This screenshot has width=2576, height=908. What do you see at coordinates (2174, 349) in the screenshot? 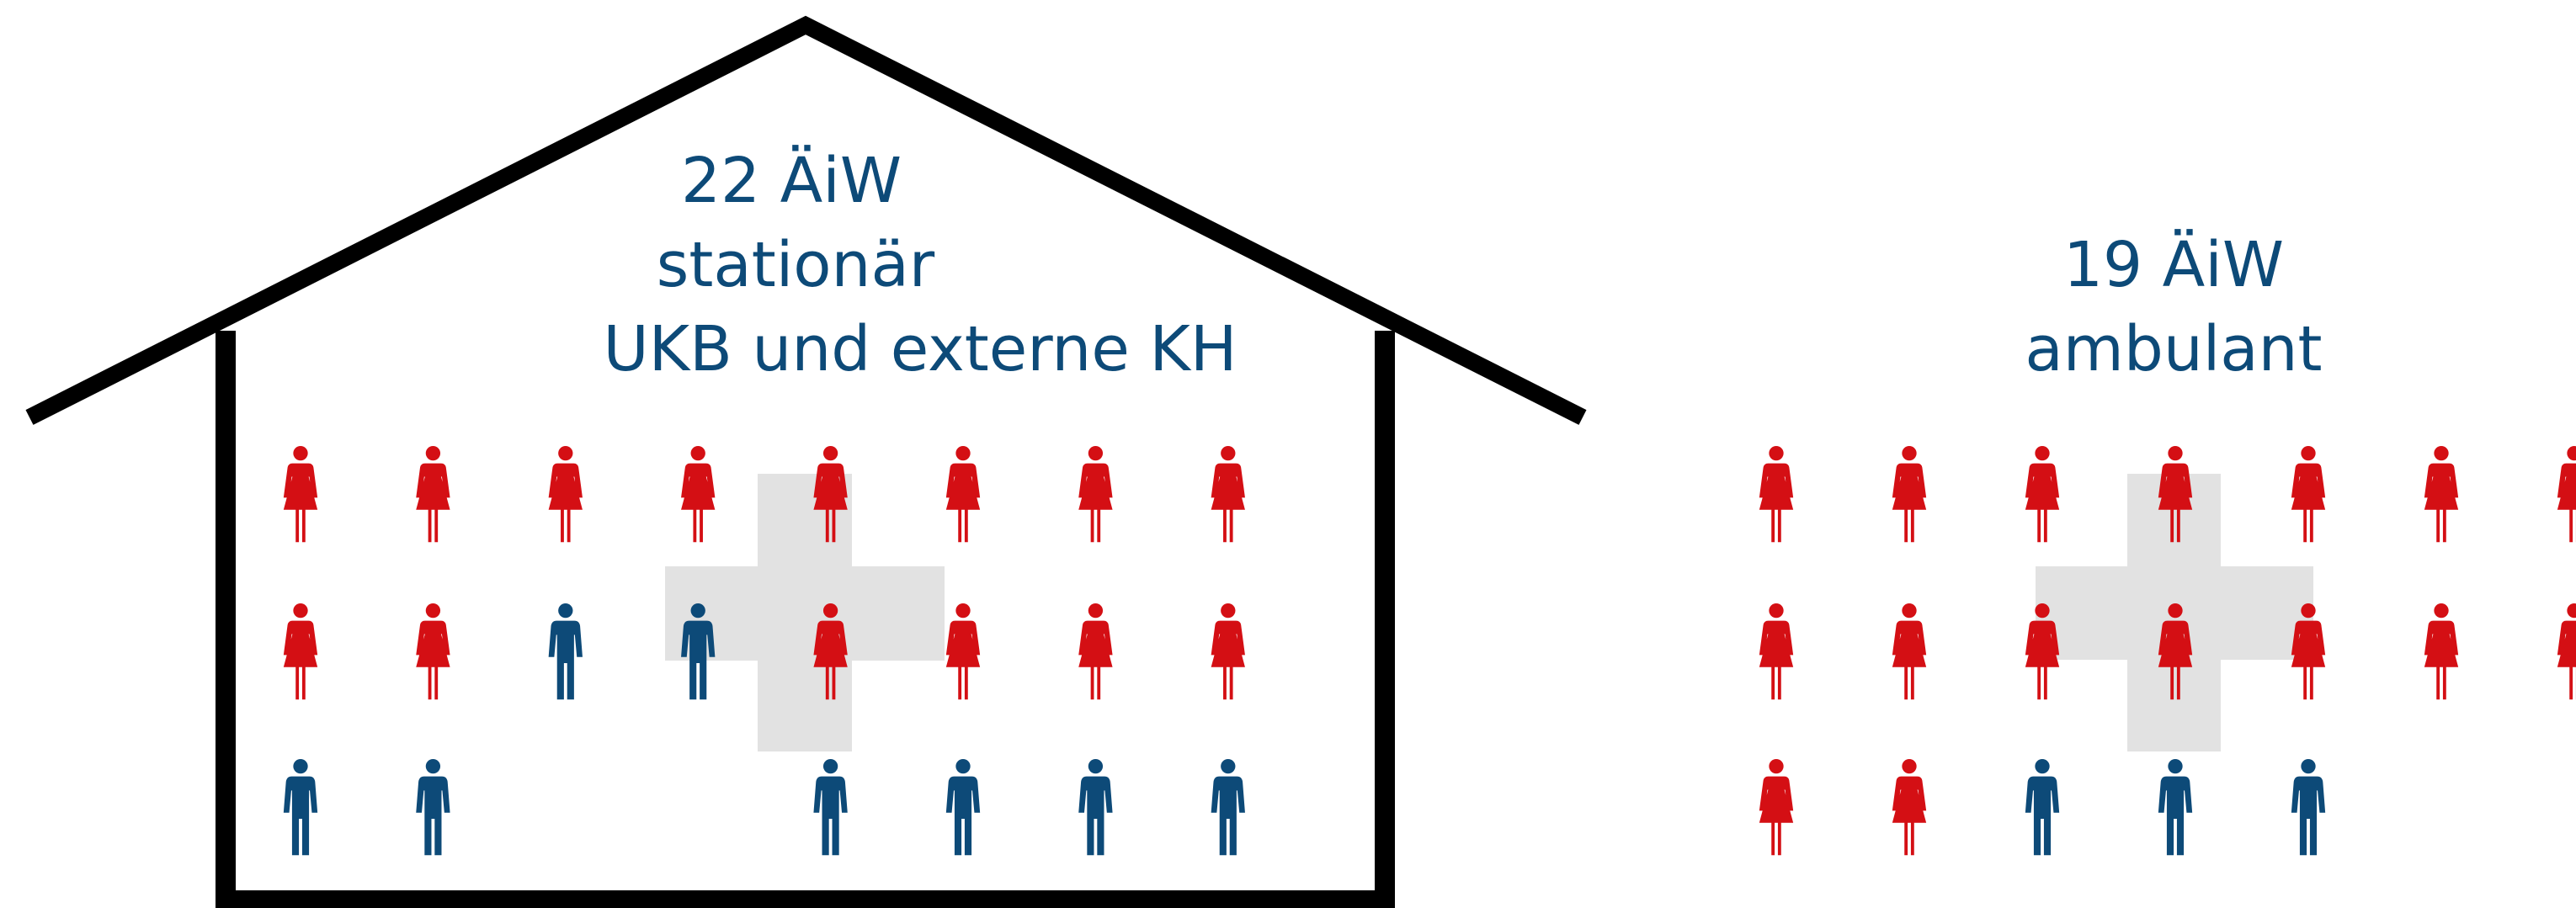
I see `ambulant-type-label: ambulant` at bounding box center [2174, 349].